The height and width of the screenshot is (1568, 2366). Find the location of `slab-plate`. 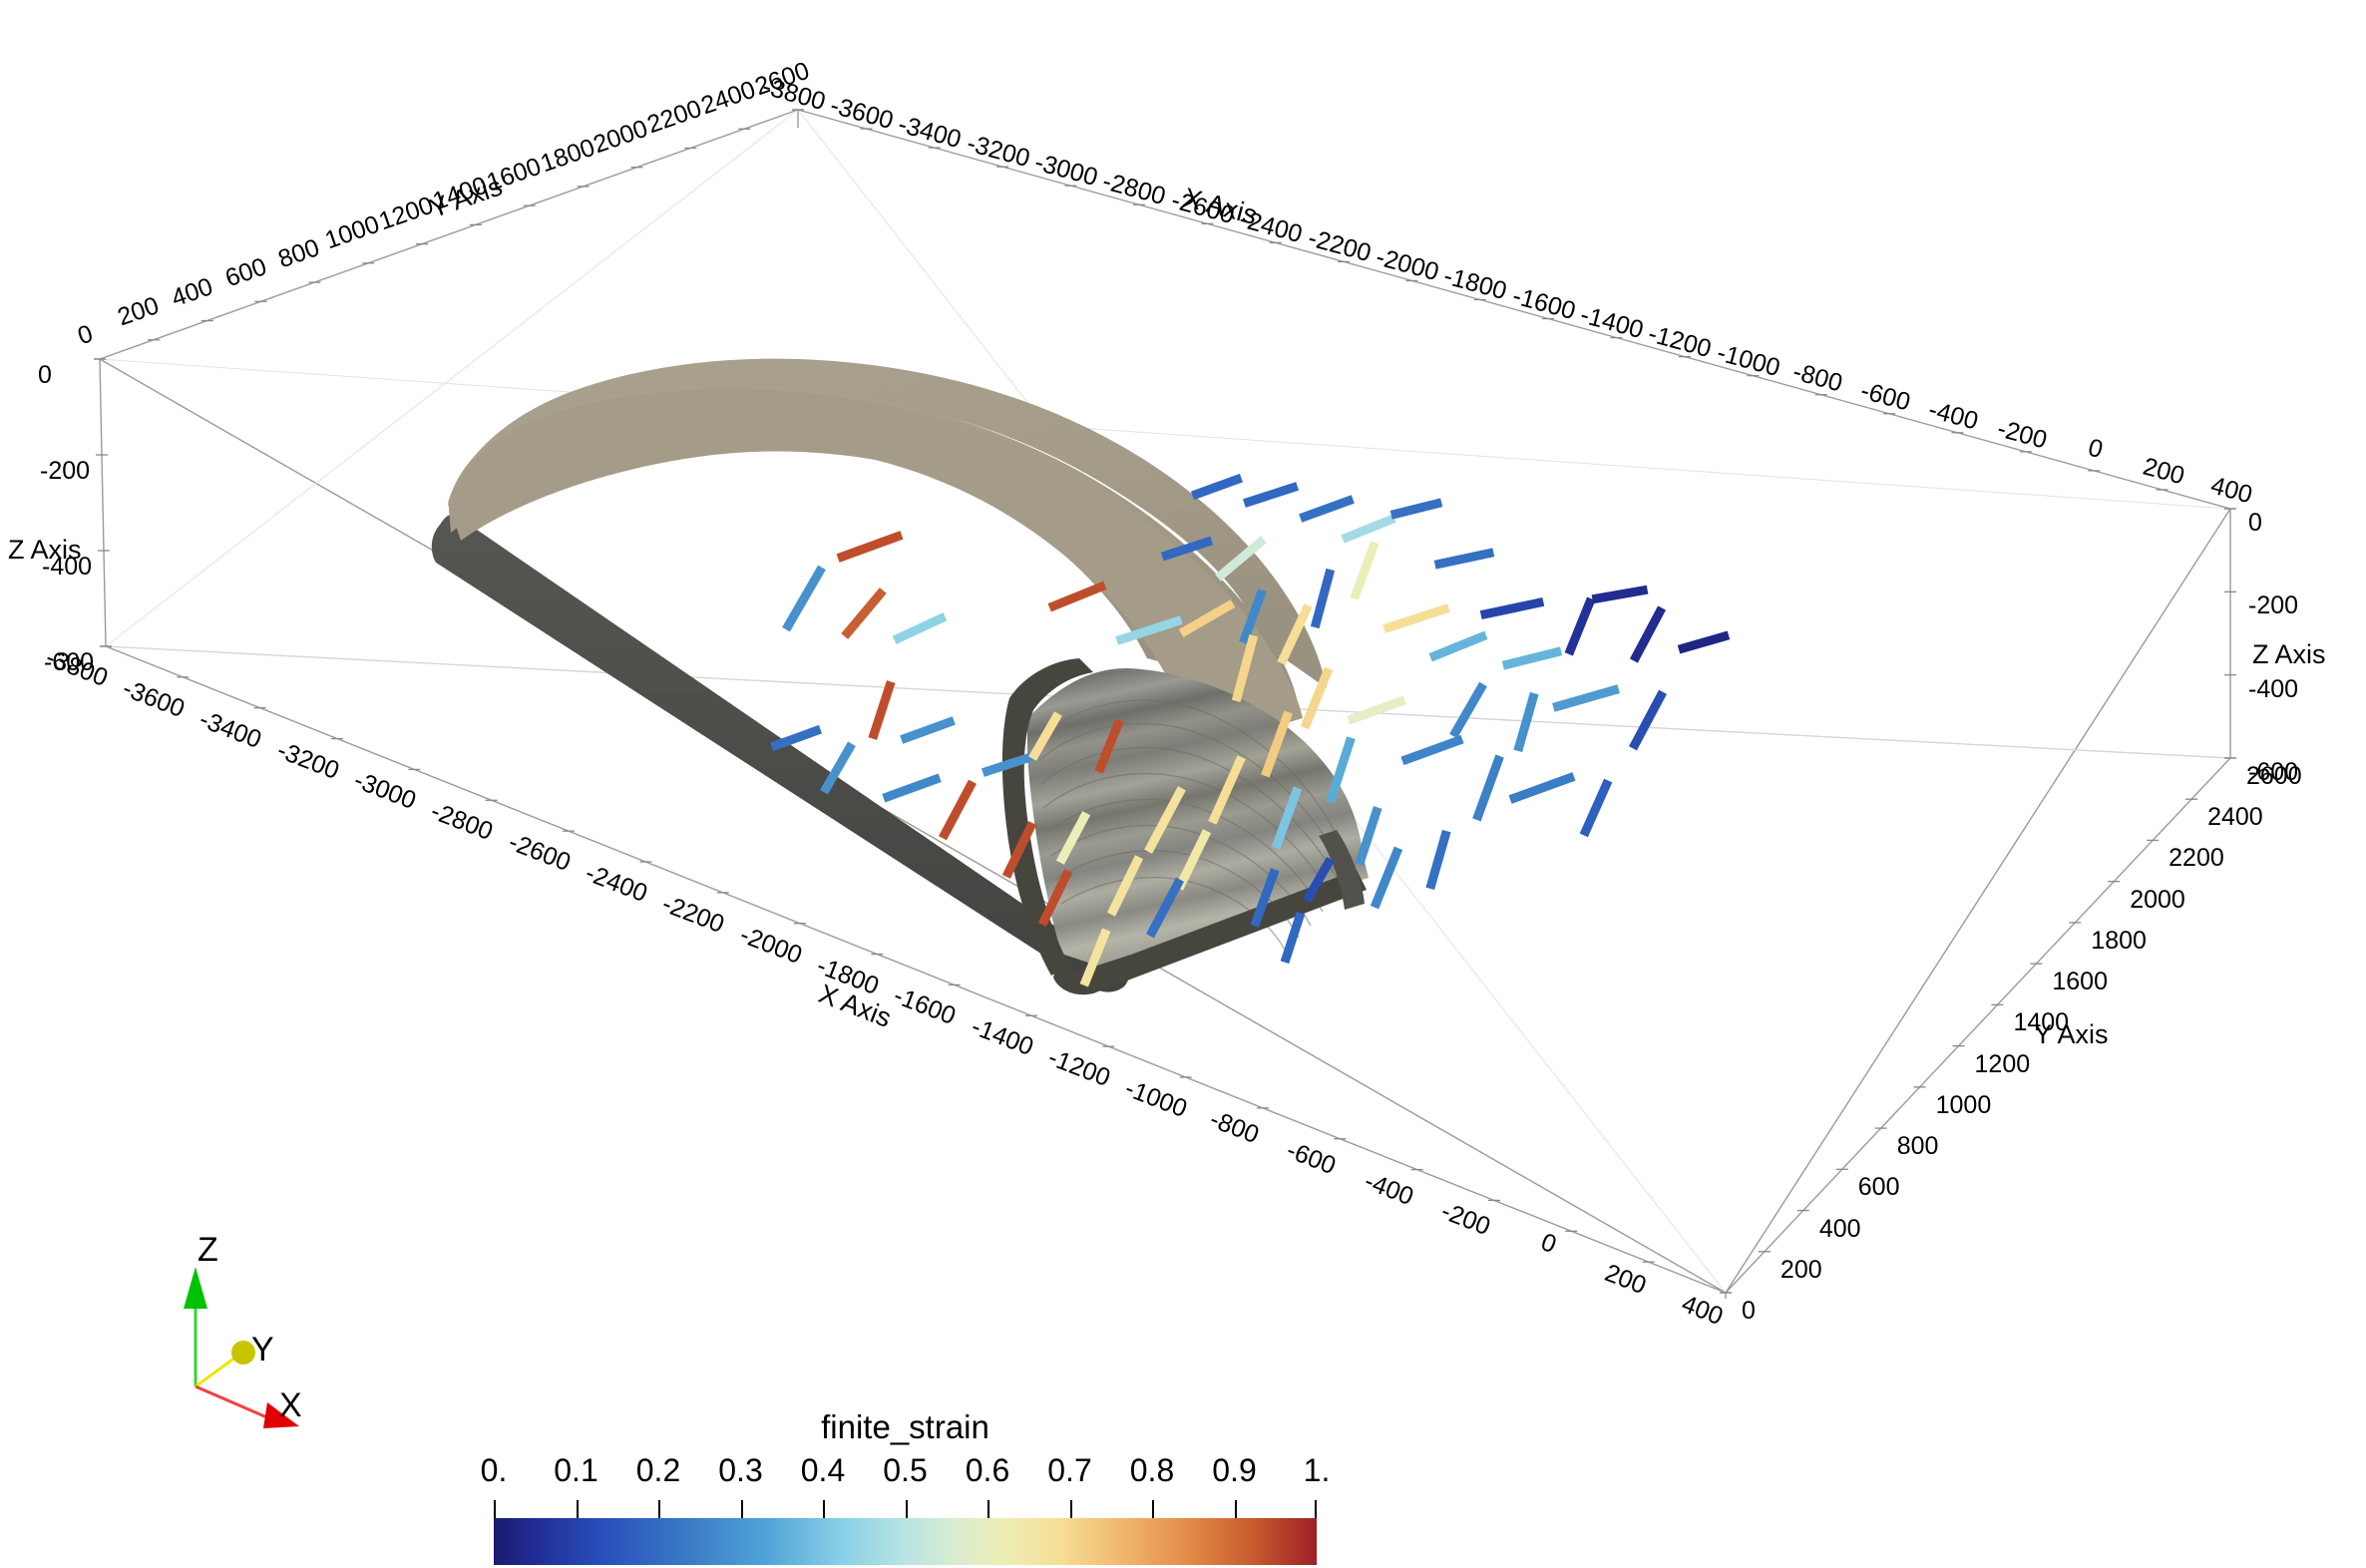

slab-plate is located at coordinates (877, 558).